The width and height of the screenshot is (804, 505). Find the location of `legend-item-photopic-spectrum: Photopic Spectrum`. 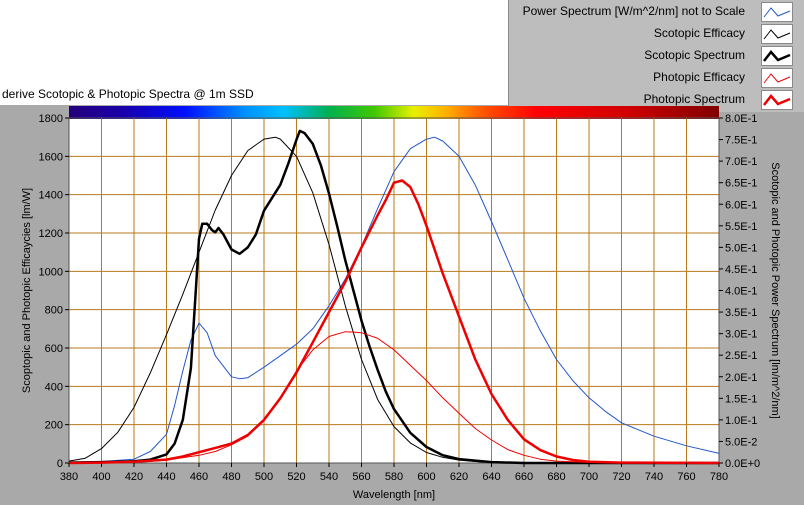

legend-item-photopic-spectrum: Photopic Spectrum is located at coordinates (656, 99).